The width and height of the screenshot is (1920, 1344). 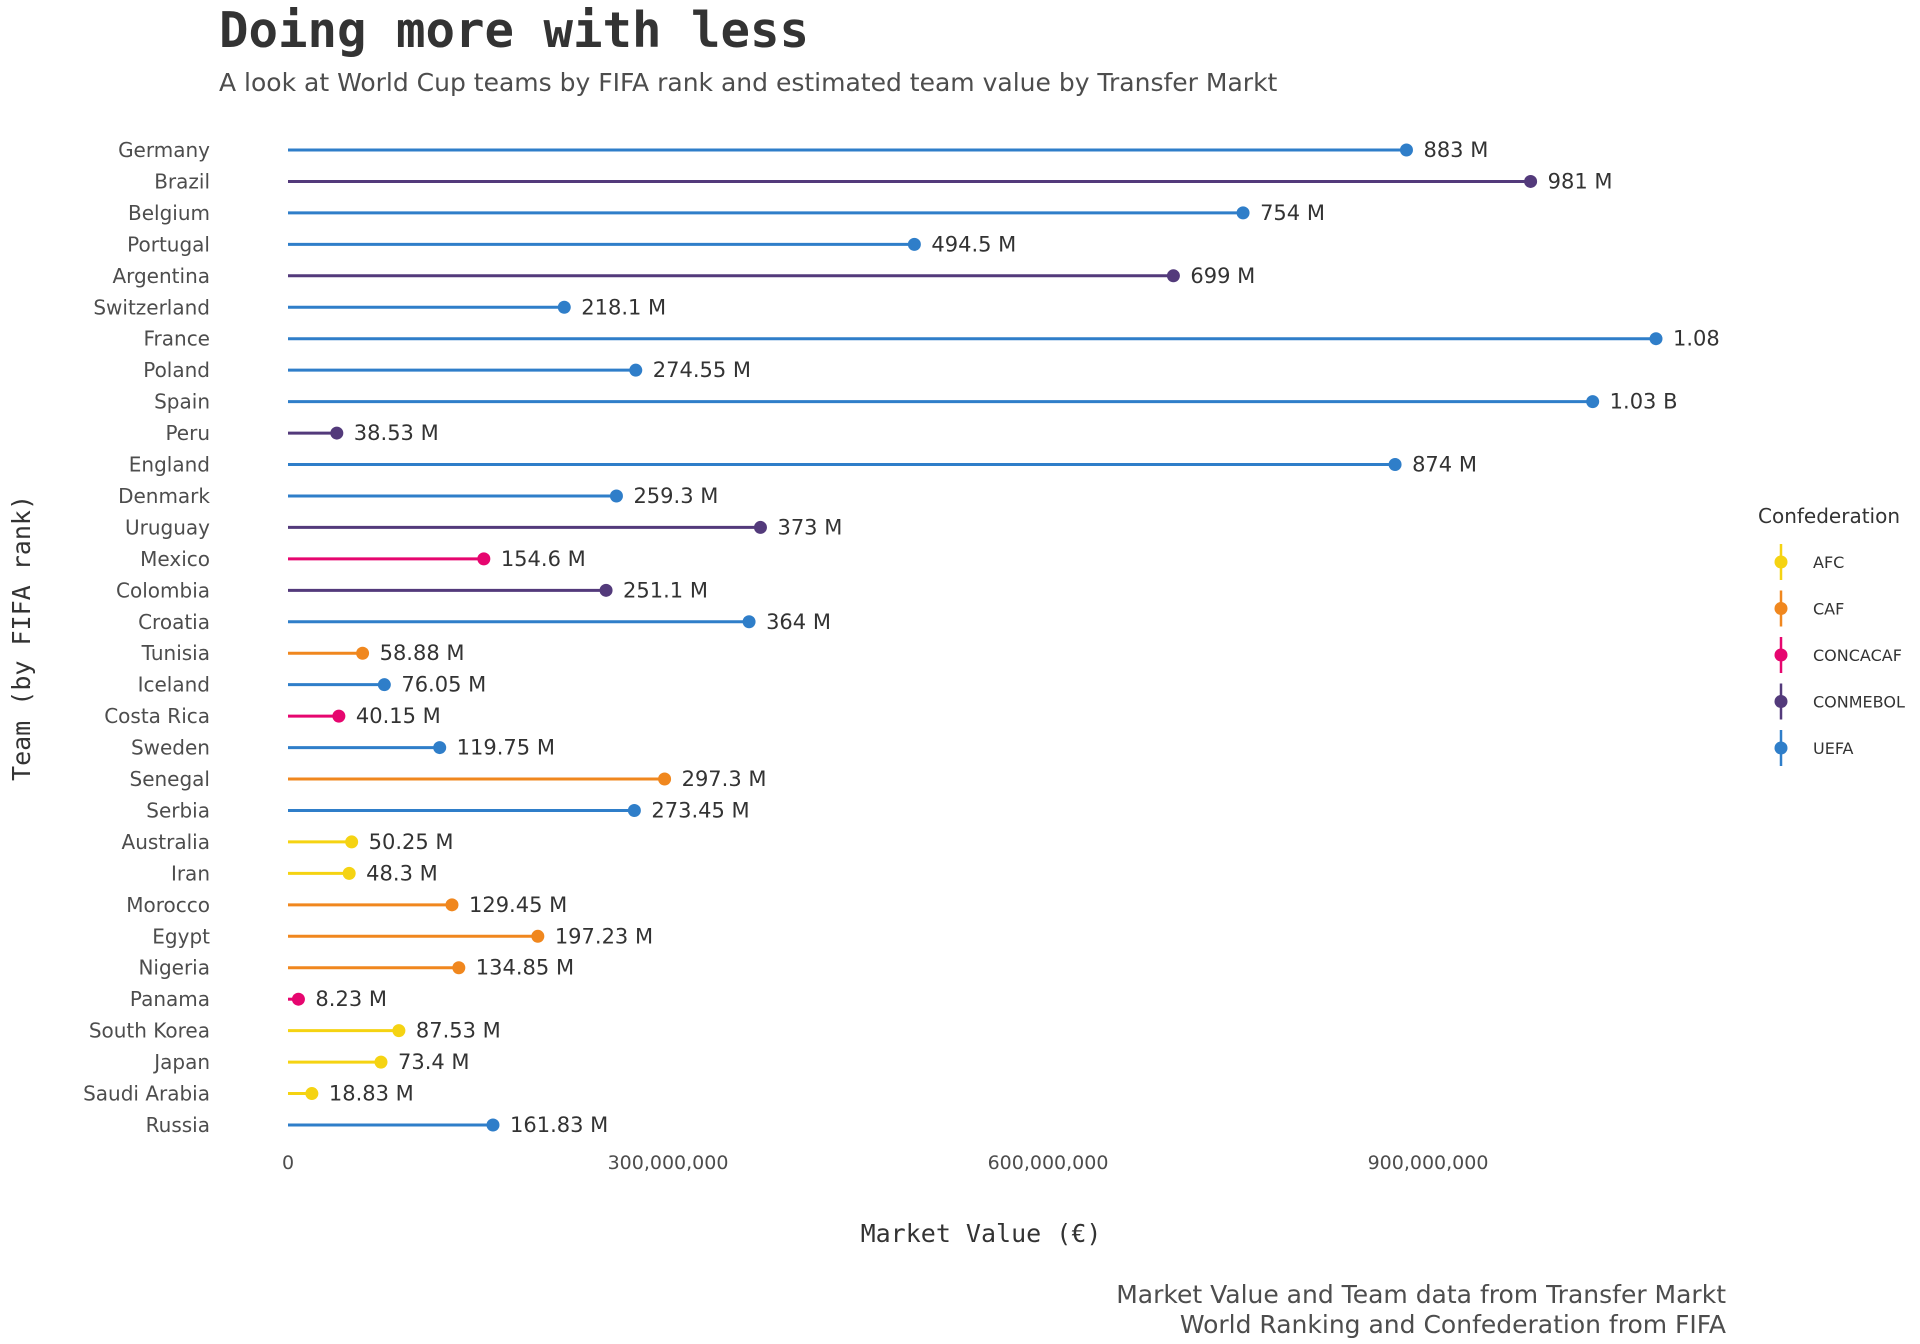 What do you see at coordinates (675, 496) in the screenshot?
I see `value-label: 259.3 M` at bounding box center [675, 496].